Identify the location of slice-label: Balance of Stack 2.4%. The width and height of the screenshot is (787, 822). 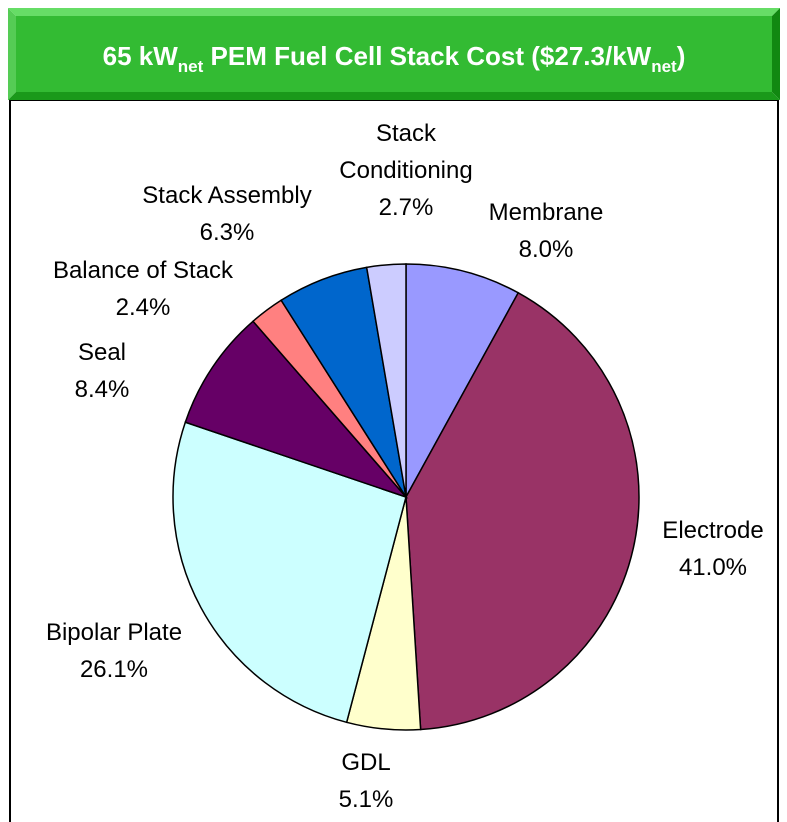
(143, 289).